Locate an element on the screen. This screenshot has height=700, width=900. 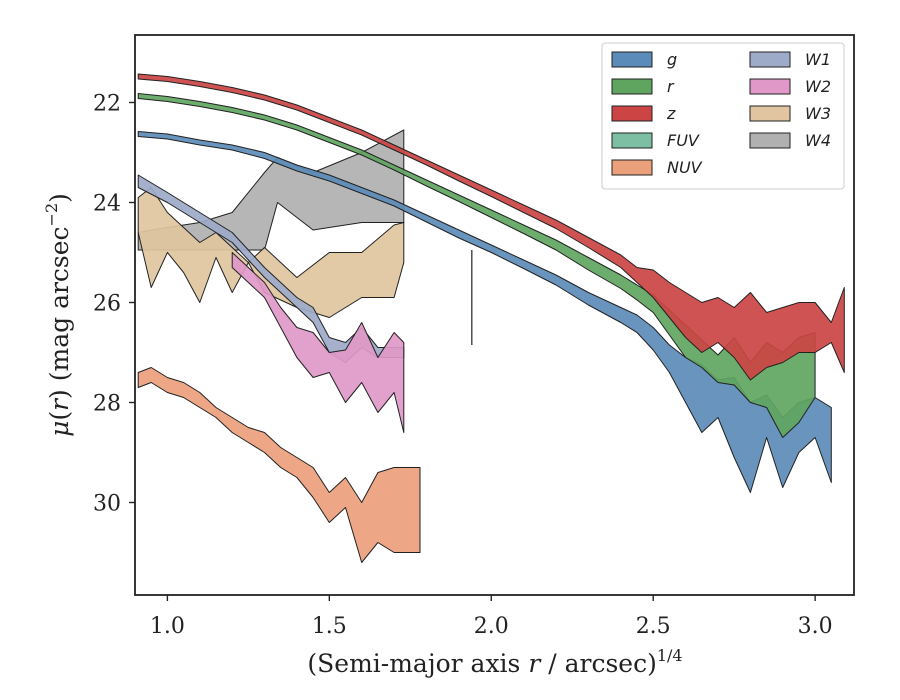
x-axis-ticks: 1.0 1.5 2.0 2.5 3.0 is located at coordinates (491, 617).